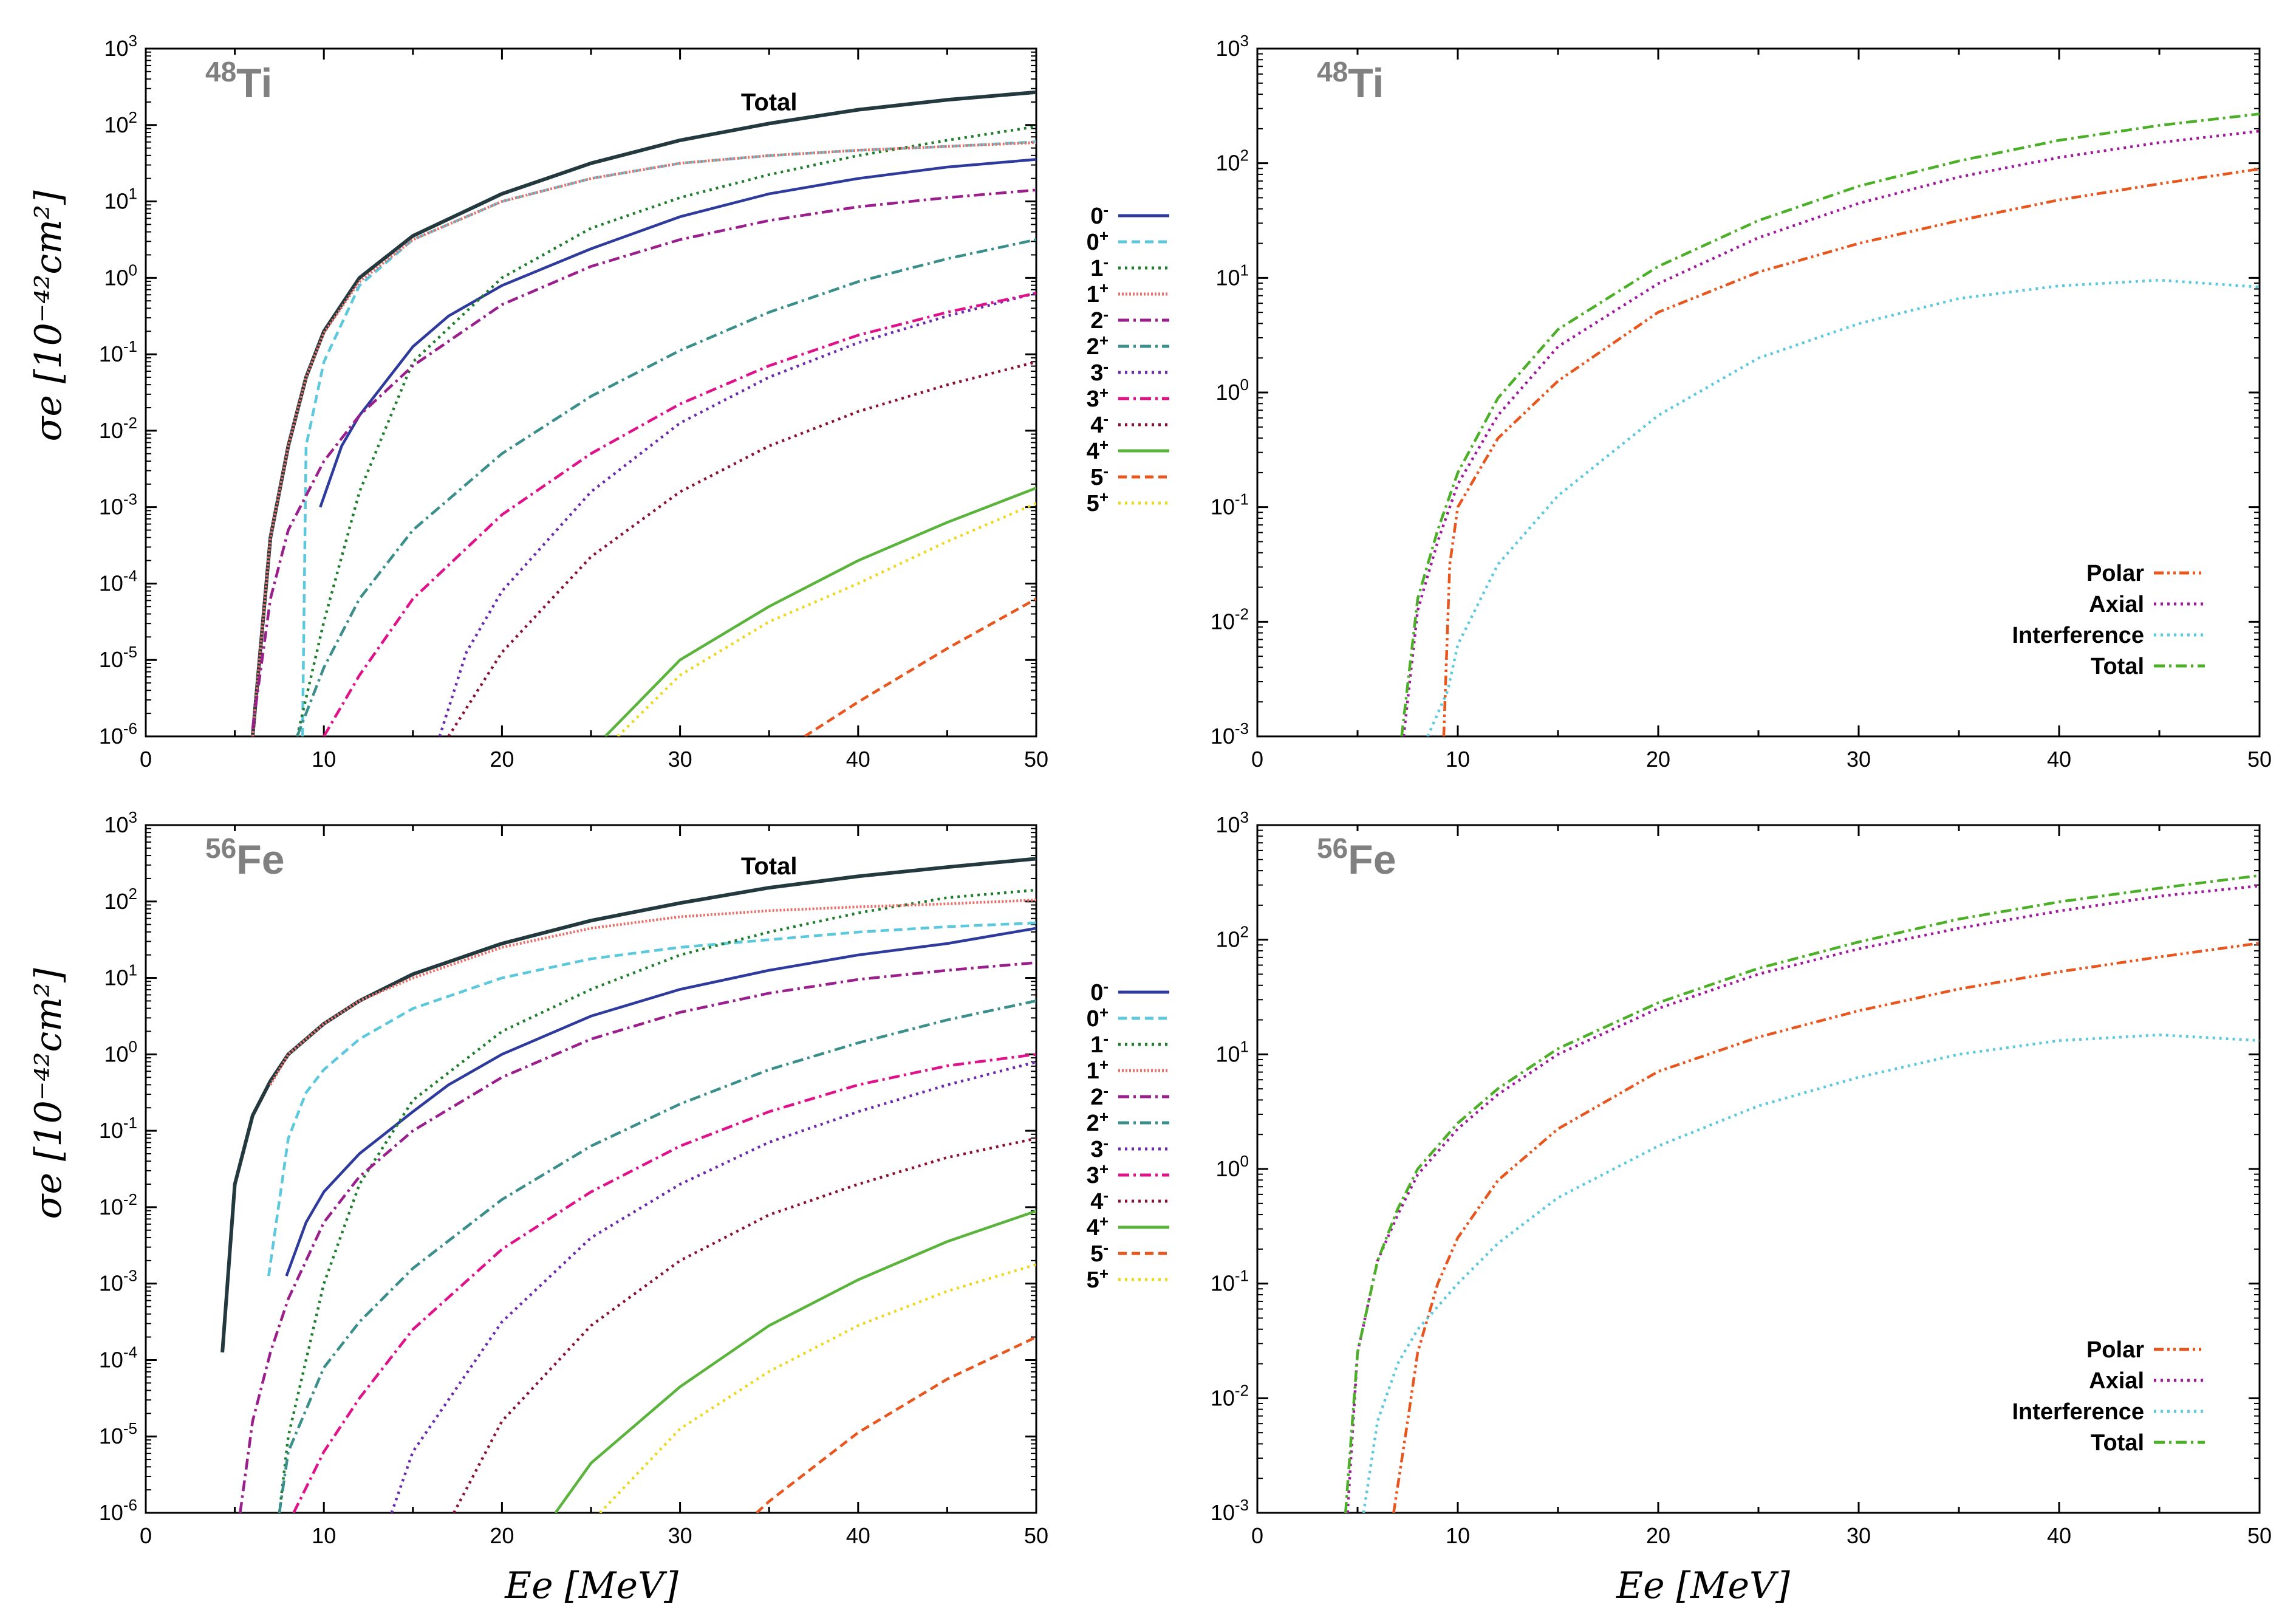 Image resolution: width=2296 pixels, height=1621 pixels. What do you see at coordinates (133, 970) in the screenshot?
I see `tick-exponent: 1` at bounding box center [133, 970].